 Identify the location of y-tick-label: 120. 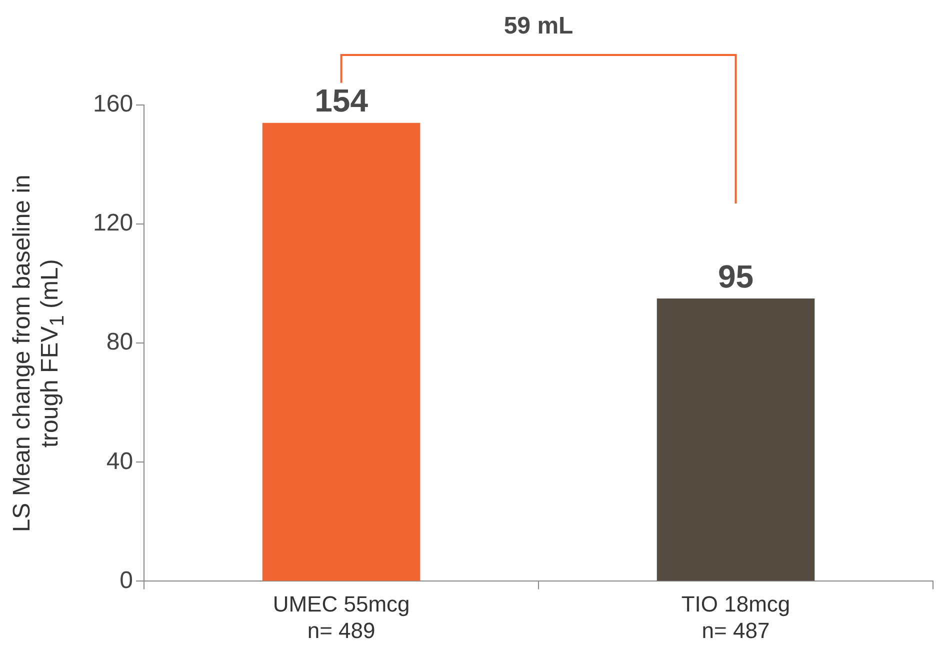
(113, 223).